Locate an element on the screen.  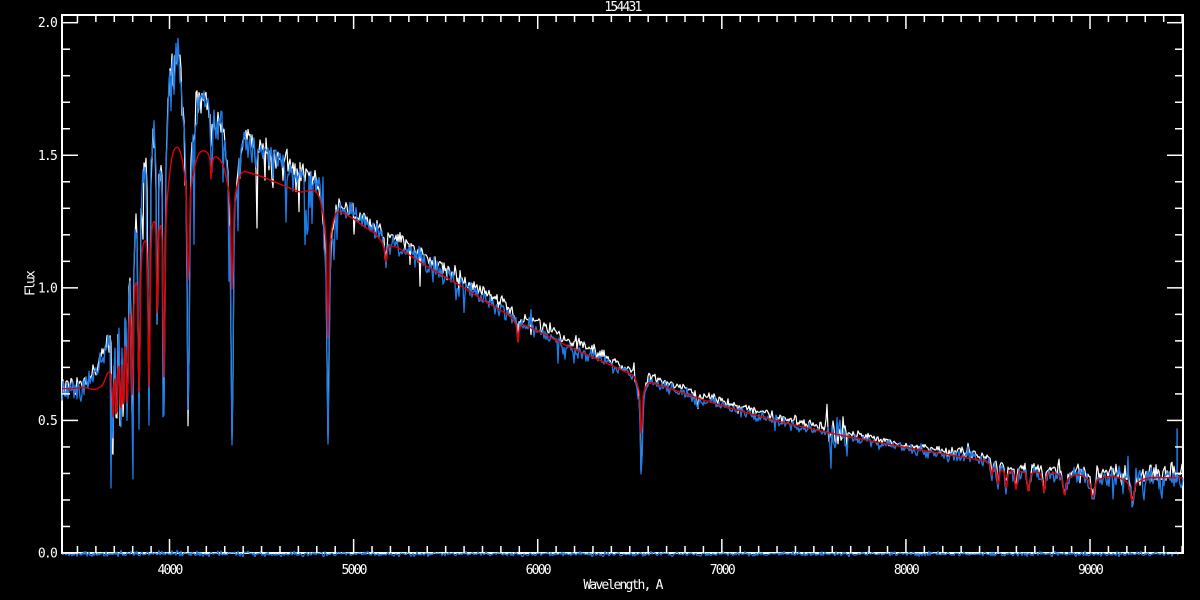
x-tick-label: 8000 is located at coordinates (906, 570).